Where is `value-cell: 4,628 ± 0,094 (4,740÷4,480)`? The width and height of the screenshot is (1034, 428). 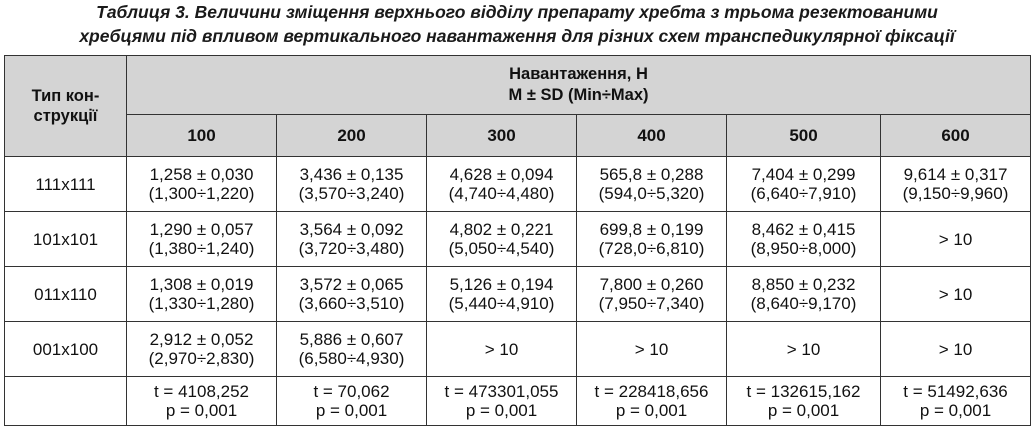
value-cell: 4,628 ± 0,094 (4,740÷4,480) is located at coordinates (501, 184).